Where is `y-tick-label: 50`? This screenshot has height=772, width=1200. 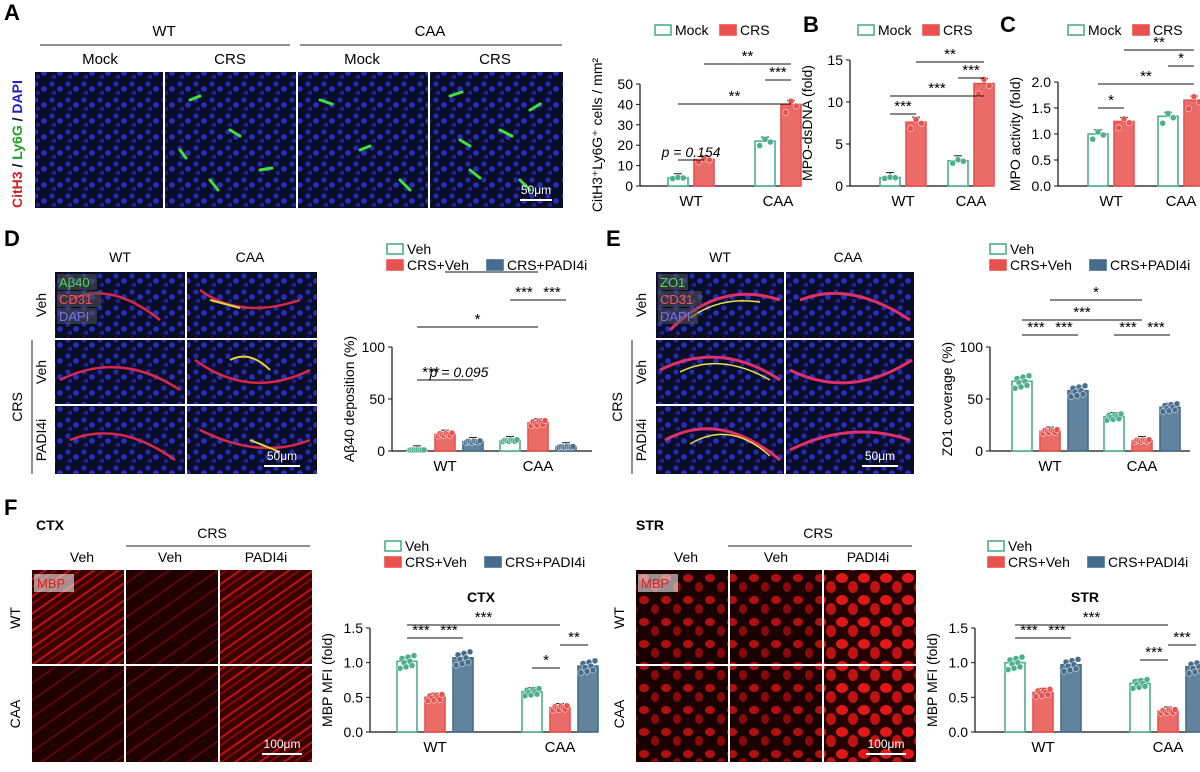
y-tick-label: 50 is located at coordinates (377, 399).